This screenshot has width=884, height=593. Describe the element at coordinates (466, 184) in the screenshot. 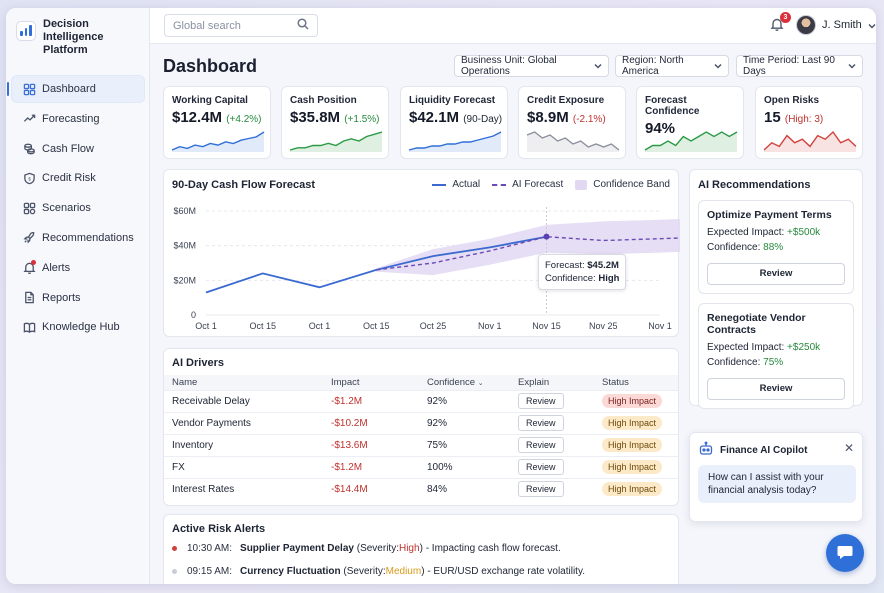

I see `legend-actual: Actual` at that location.